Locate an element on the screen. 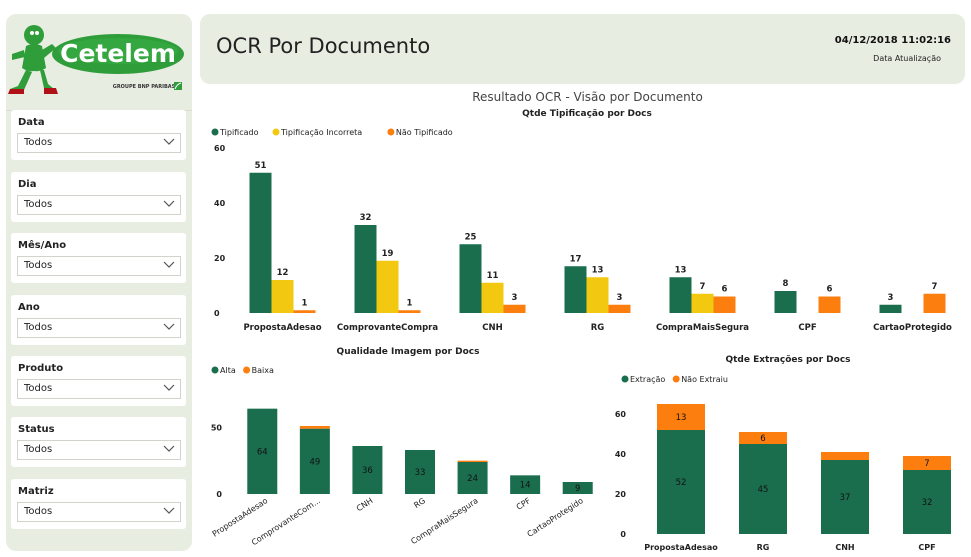 This screenshot has width=971, height=557. legend-label: Tipificado is located at coordinates (239, 132).